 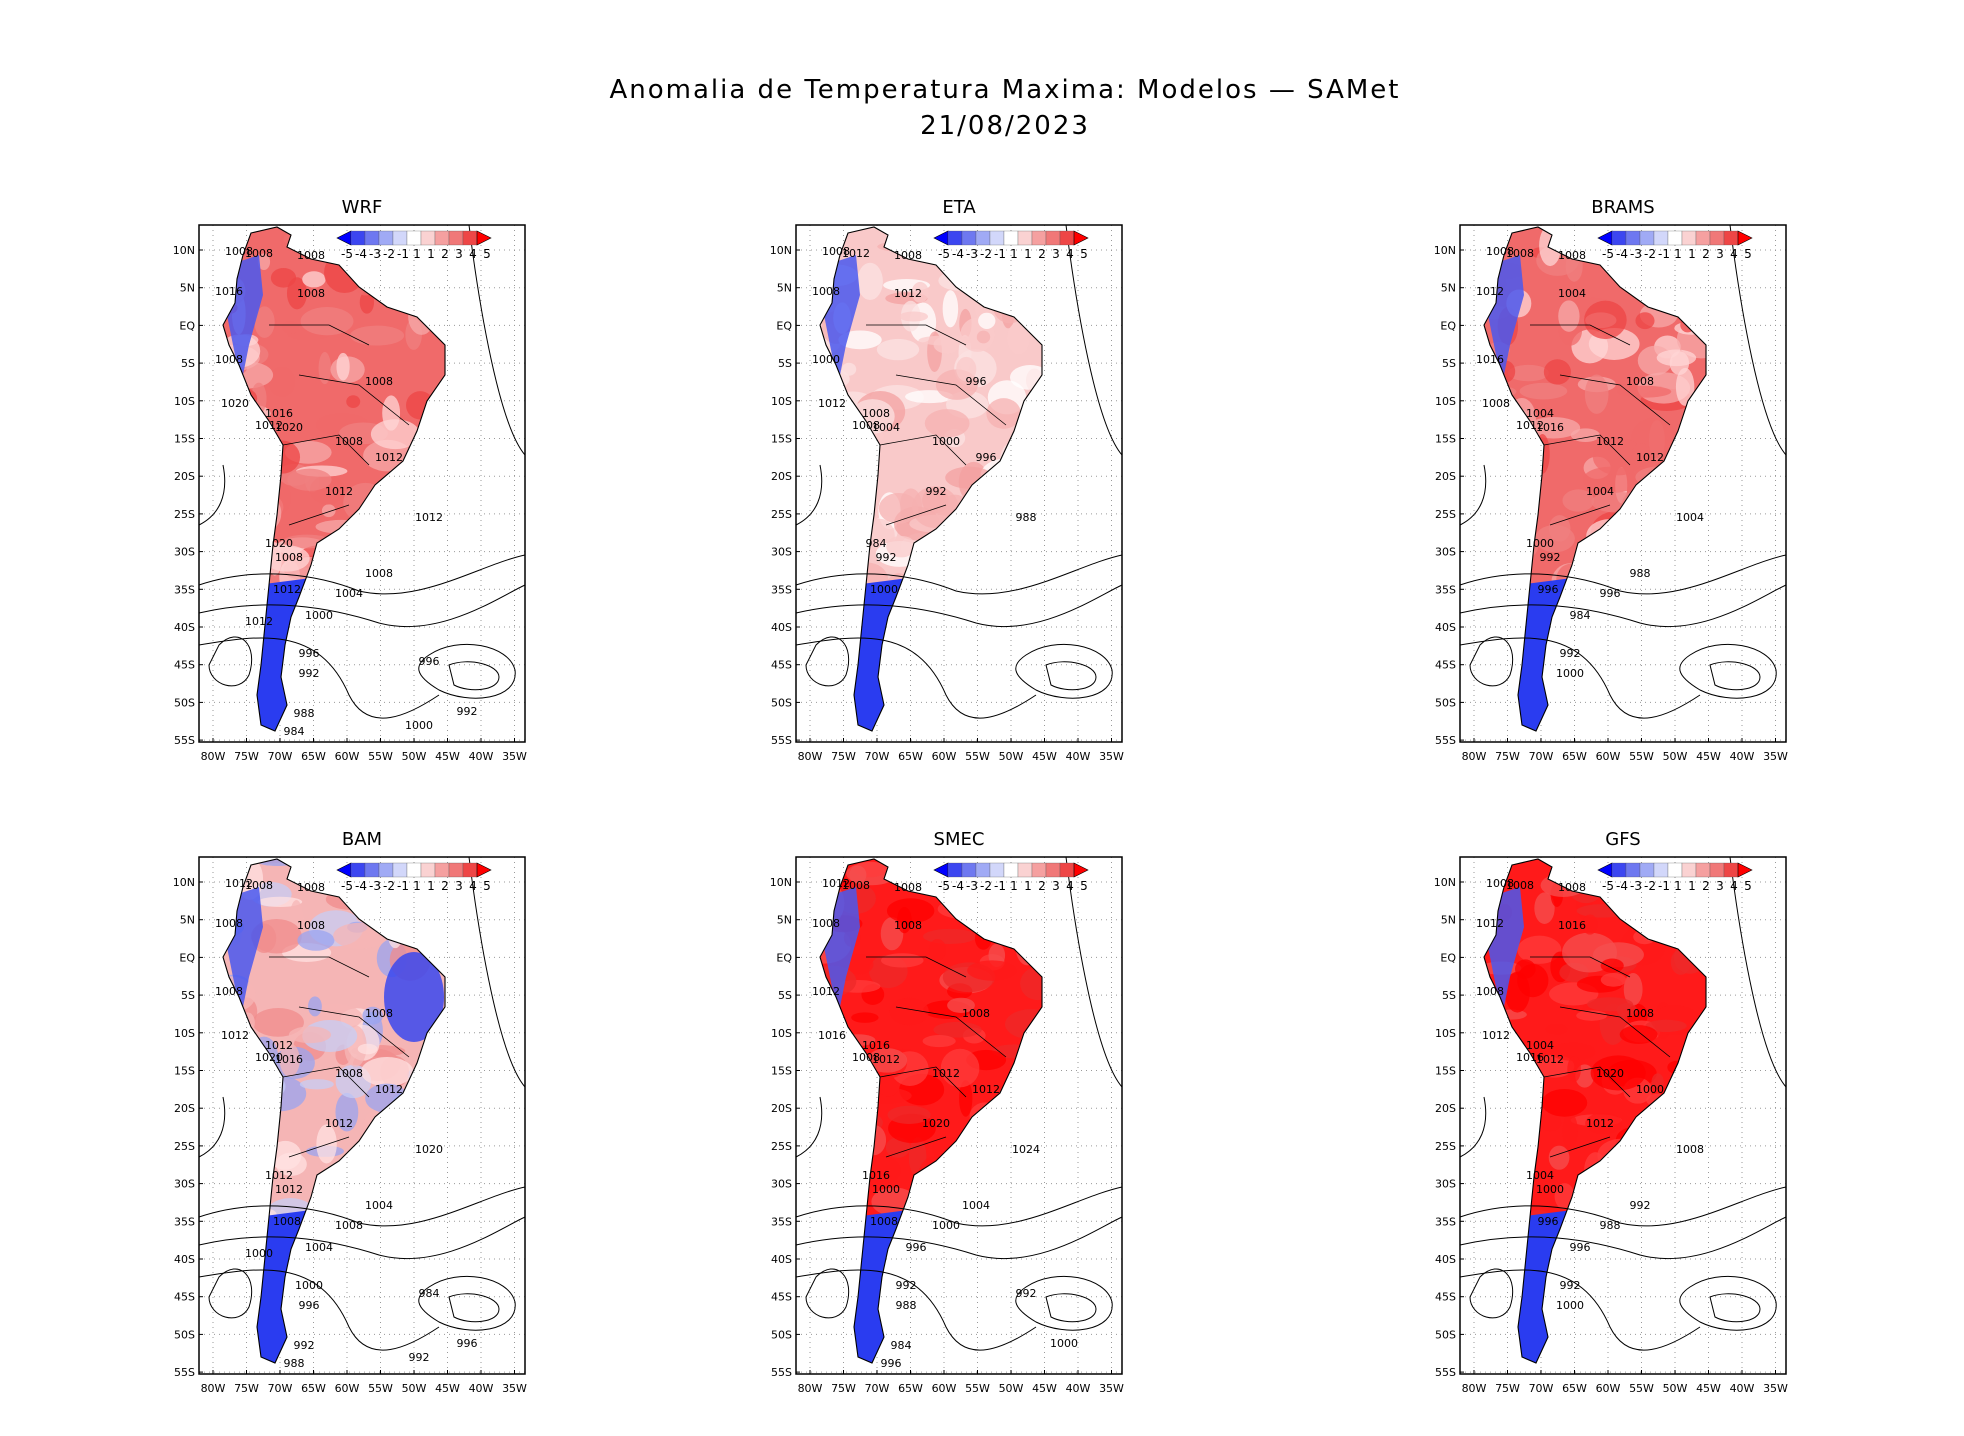 I want to click on lat-tick-label: 50S, so click(x=781, y=1334).